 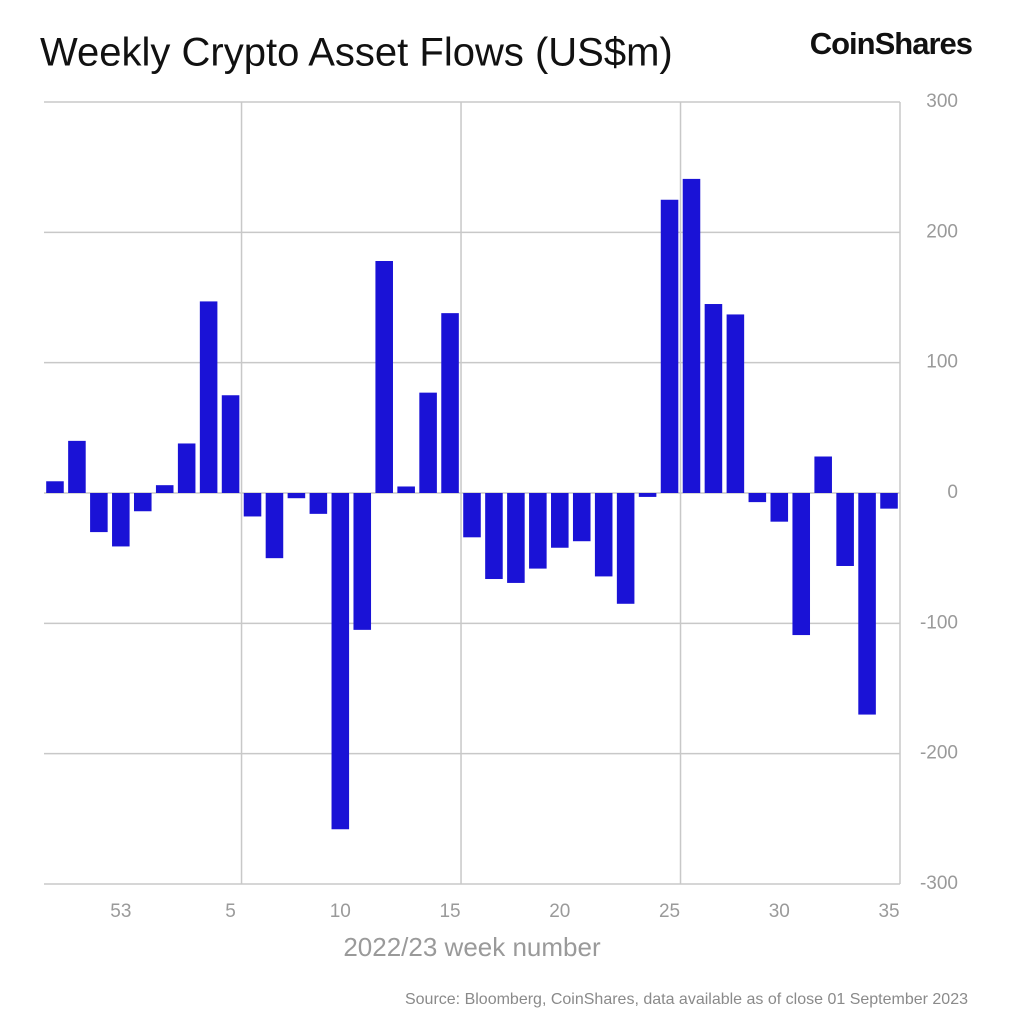 What do you see at coordinates (939, 883) in the screenshot?
I see `y-tick-label: -300` at bounding box center [939, 883].